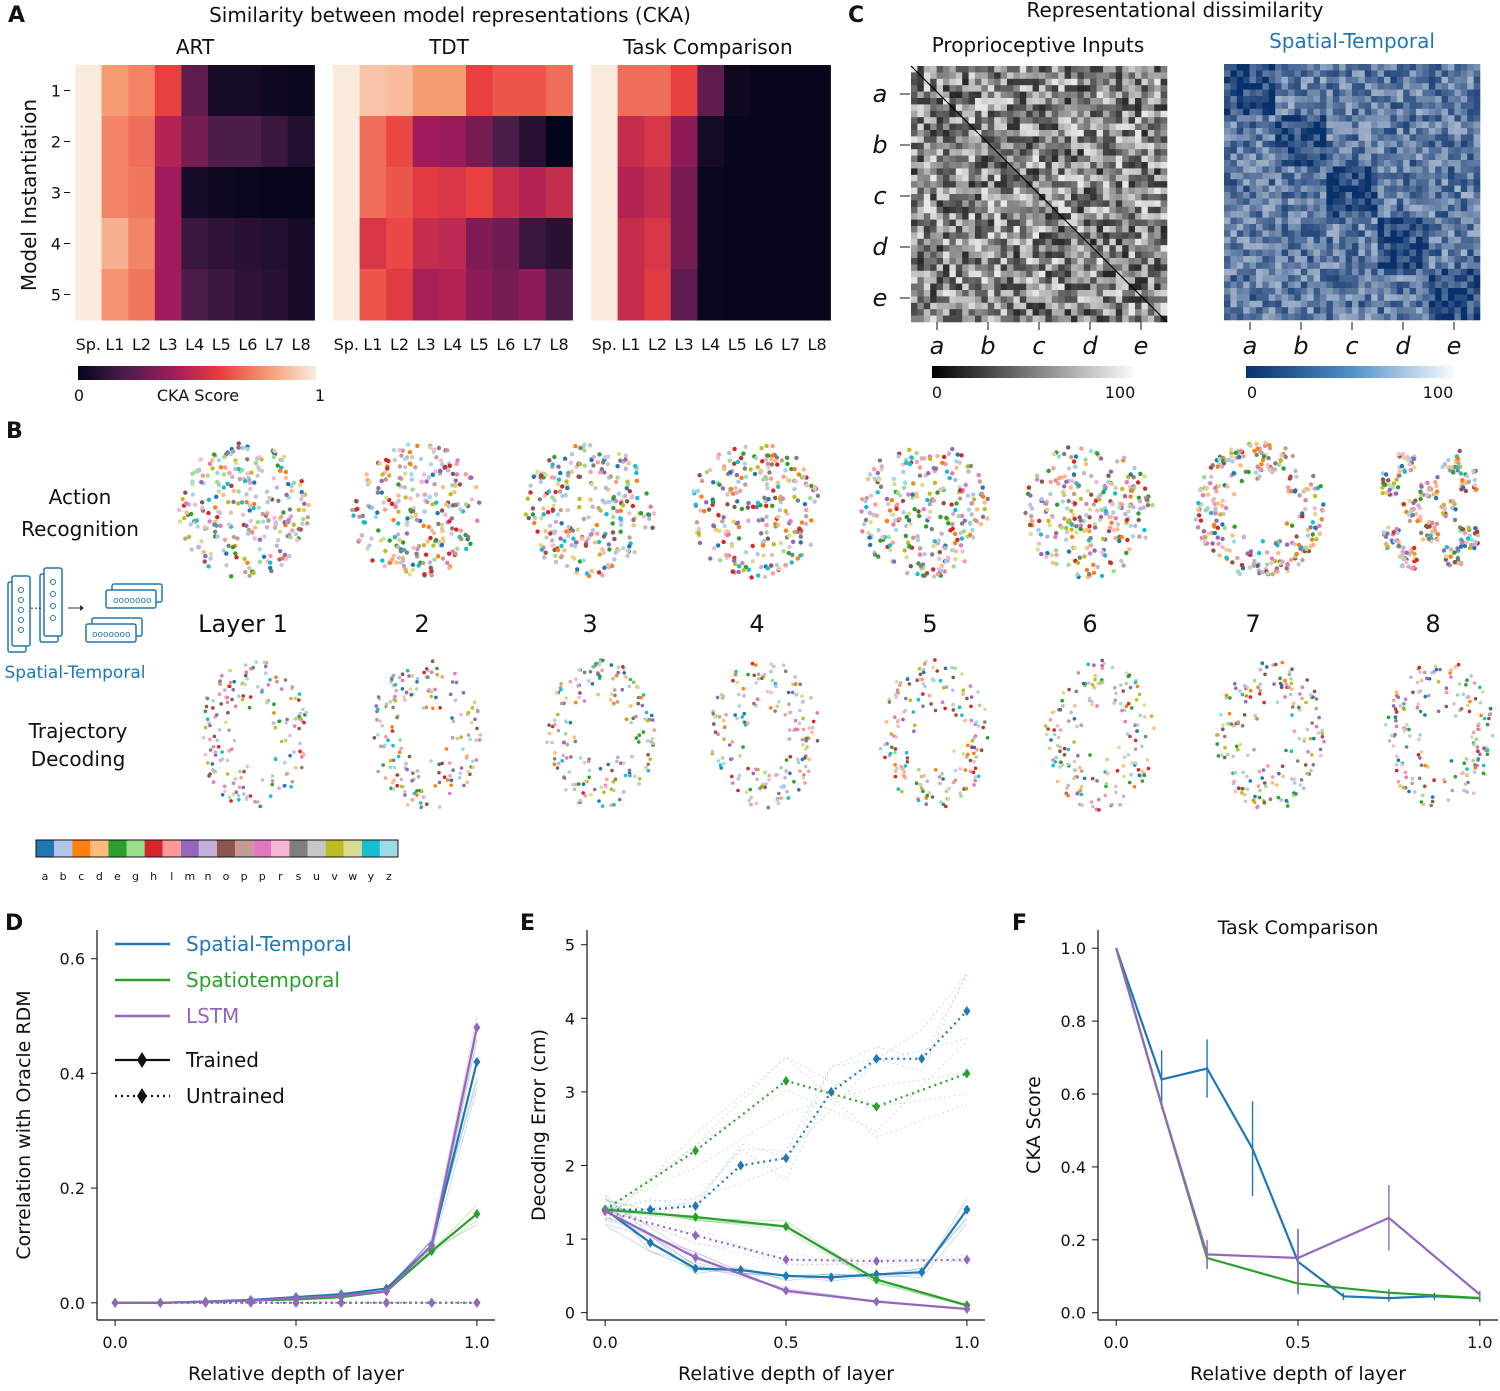  Describe the element at coordinates (559, 344) in the screenshot. I see `heatmap-col-label: L8` at that location.